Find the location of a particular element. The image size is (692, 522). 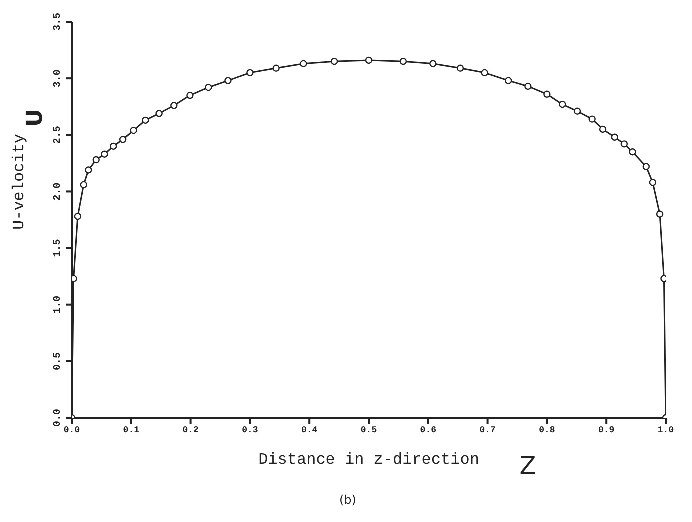

x-tick-label: 0.4 is located at coordinates (310, 430).